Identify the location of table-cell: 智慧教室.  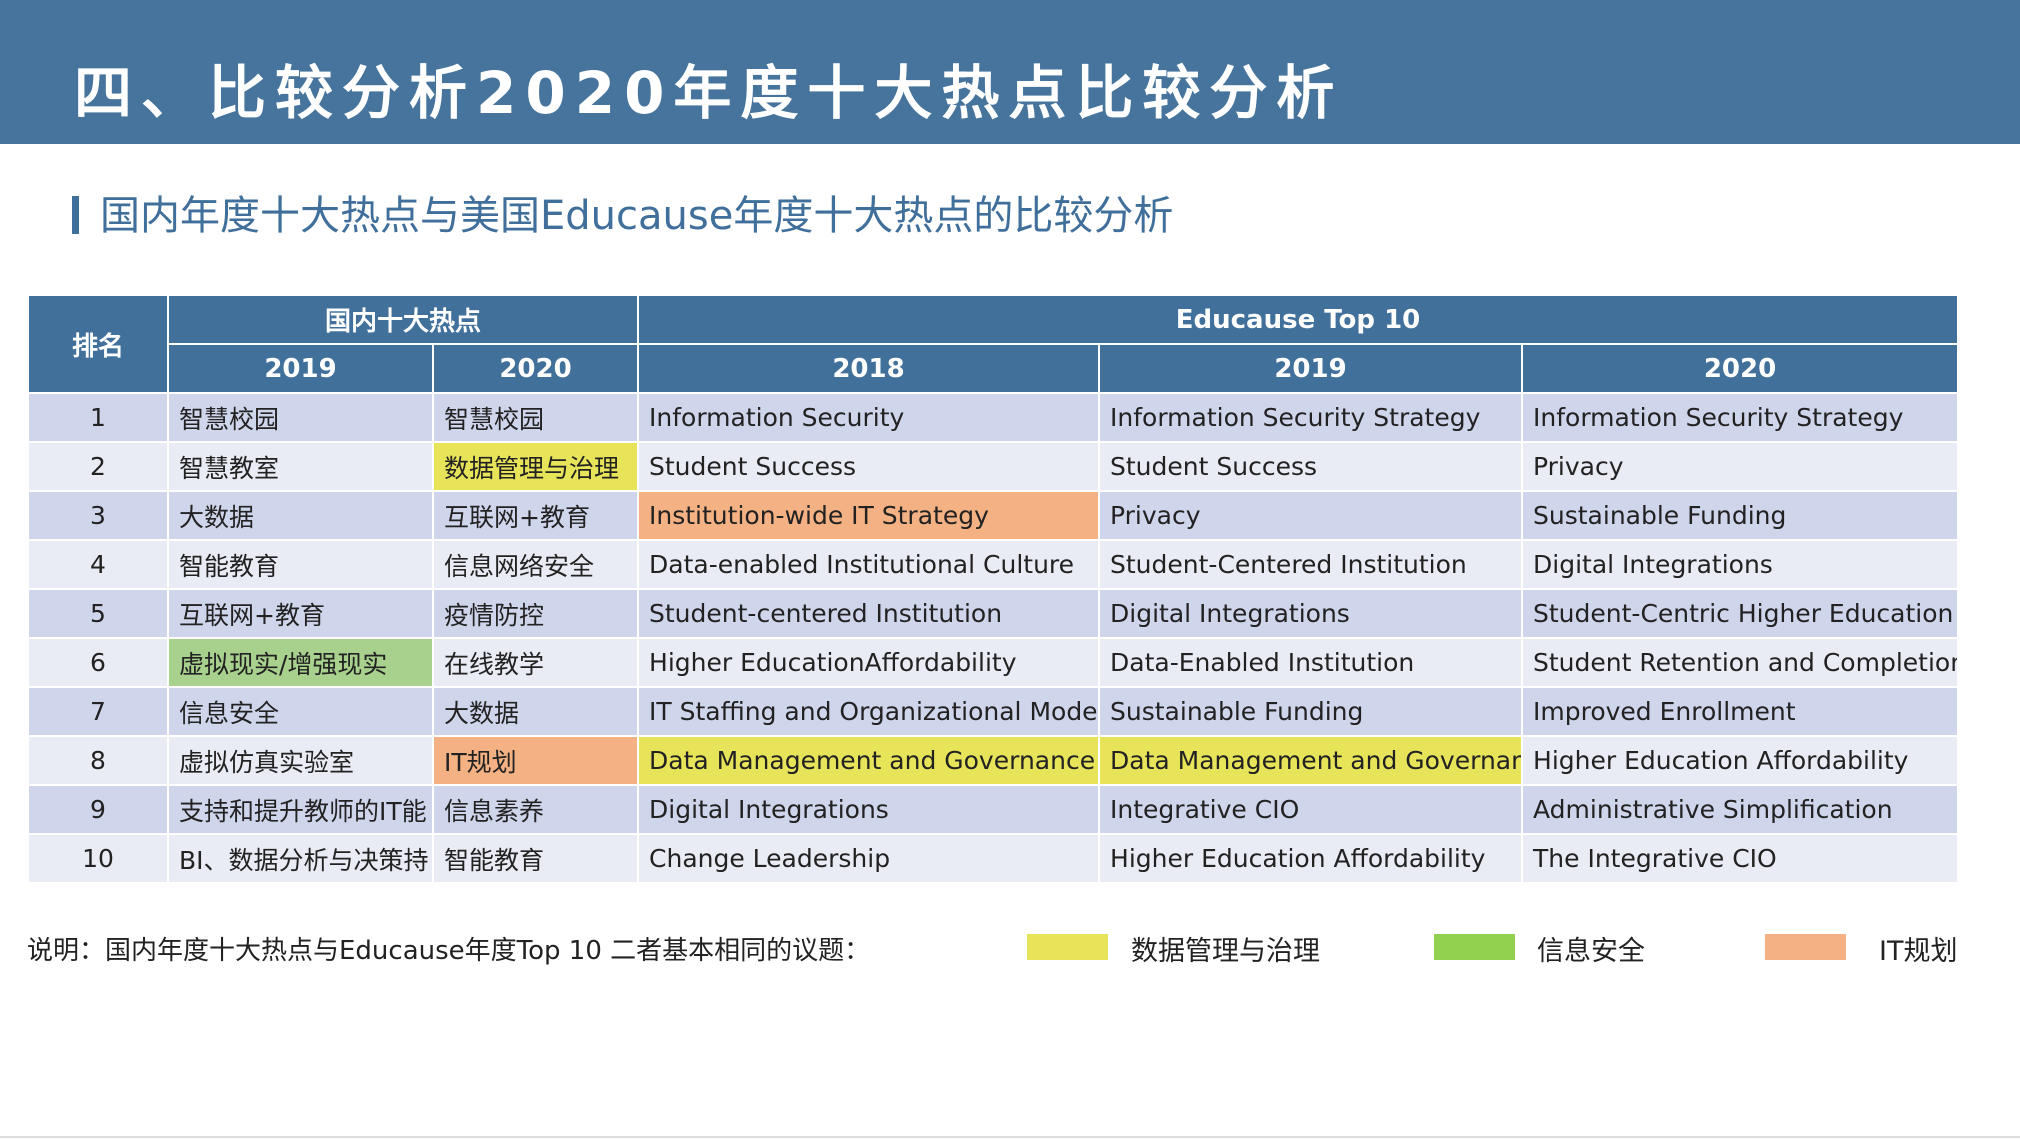
(300, 466).